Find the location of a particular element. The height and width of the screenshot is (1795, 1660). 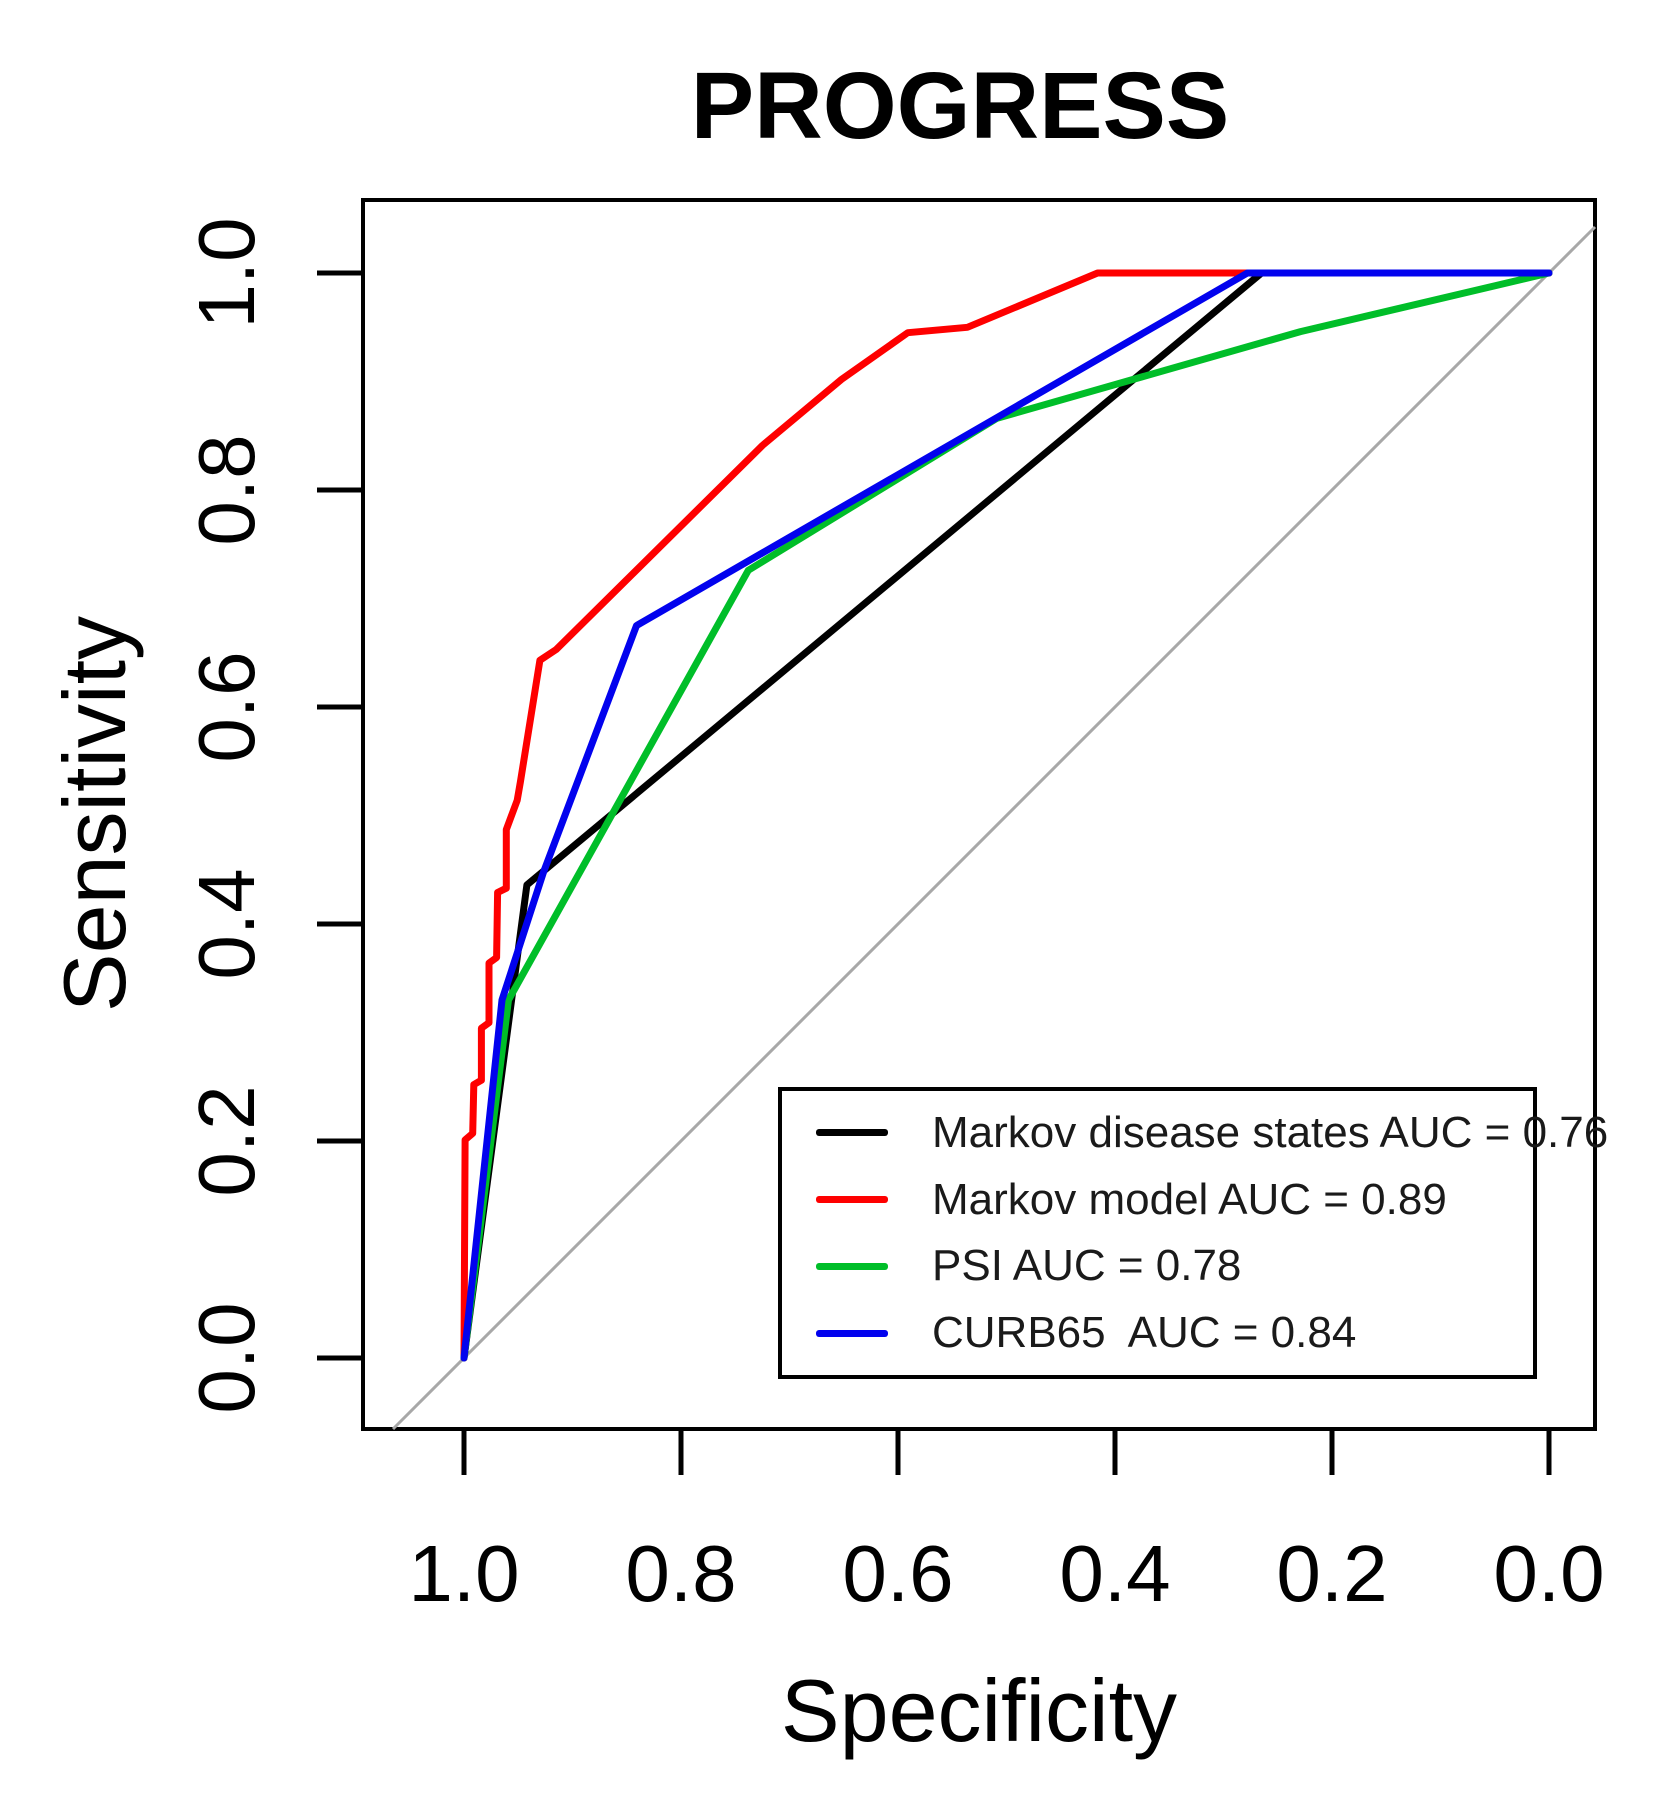

legend-label: Markov model AUC = 0.89 is located at coordinates (1189, 1199).